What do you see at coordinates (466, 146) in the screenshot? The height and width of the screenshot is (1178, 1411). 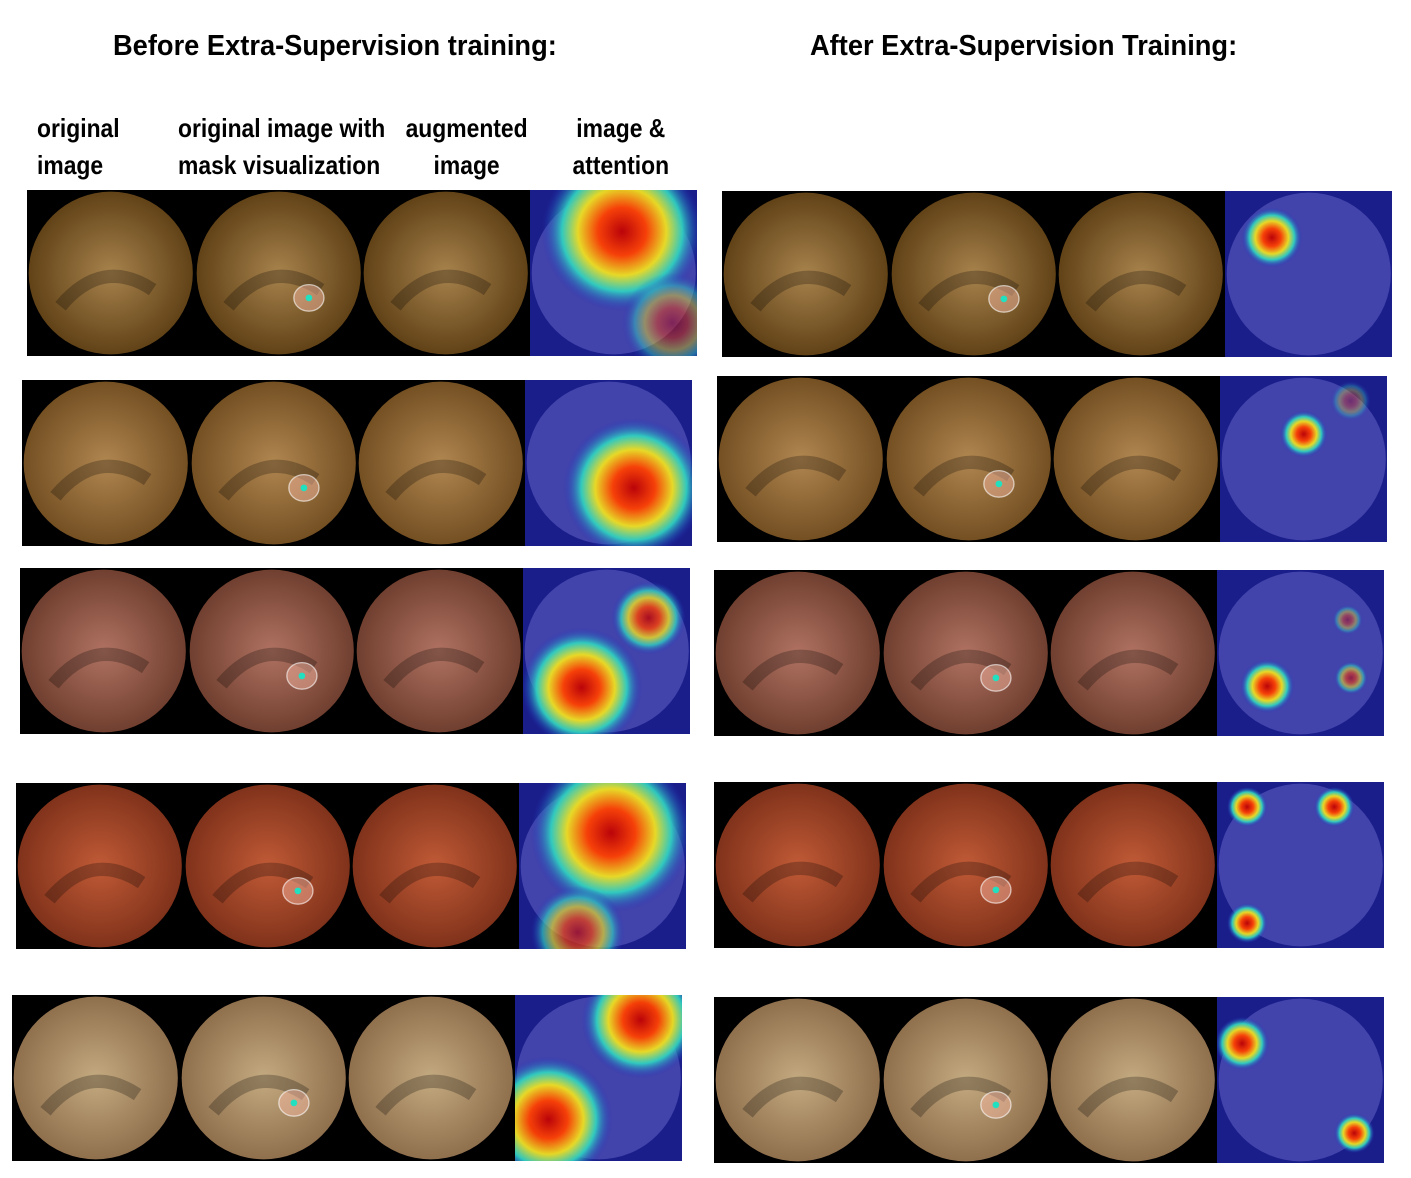 I see `column-header-augmented: augmented image` at bounding box center [466, 146].